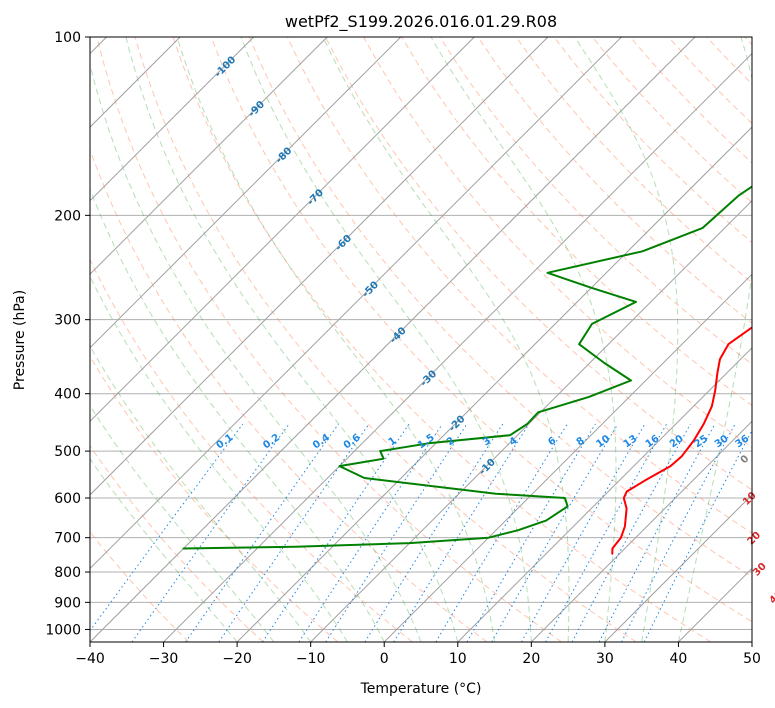 The width and height of the screenshot is (775, 708). What do you see at coordinates (421, 22) in the screenshot?
I see `chart-title: wetPf2_S199.2026.016.01.29.R08` at bounding box center [421, 22].